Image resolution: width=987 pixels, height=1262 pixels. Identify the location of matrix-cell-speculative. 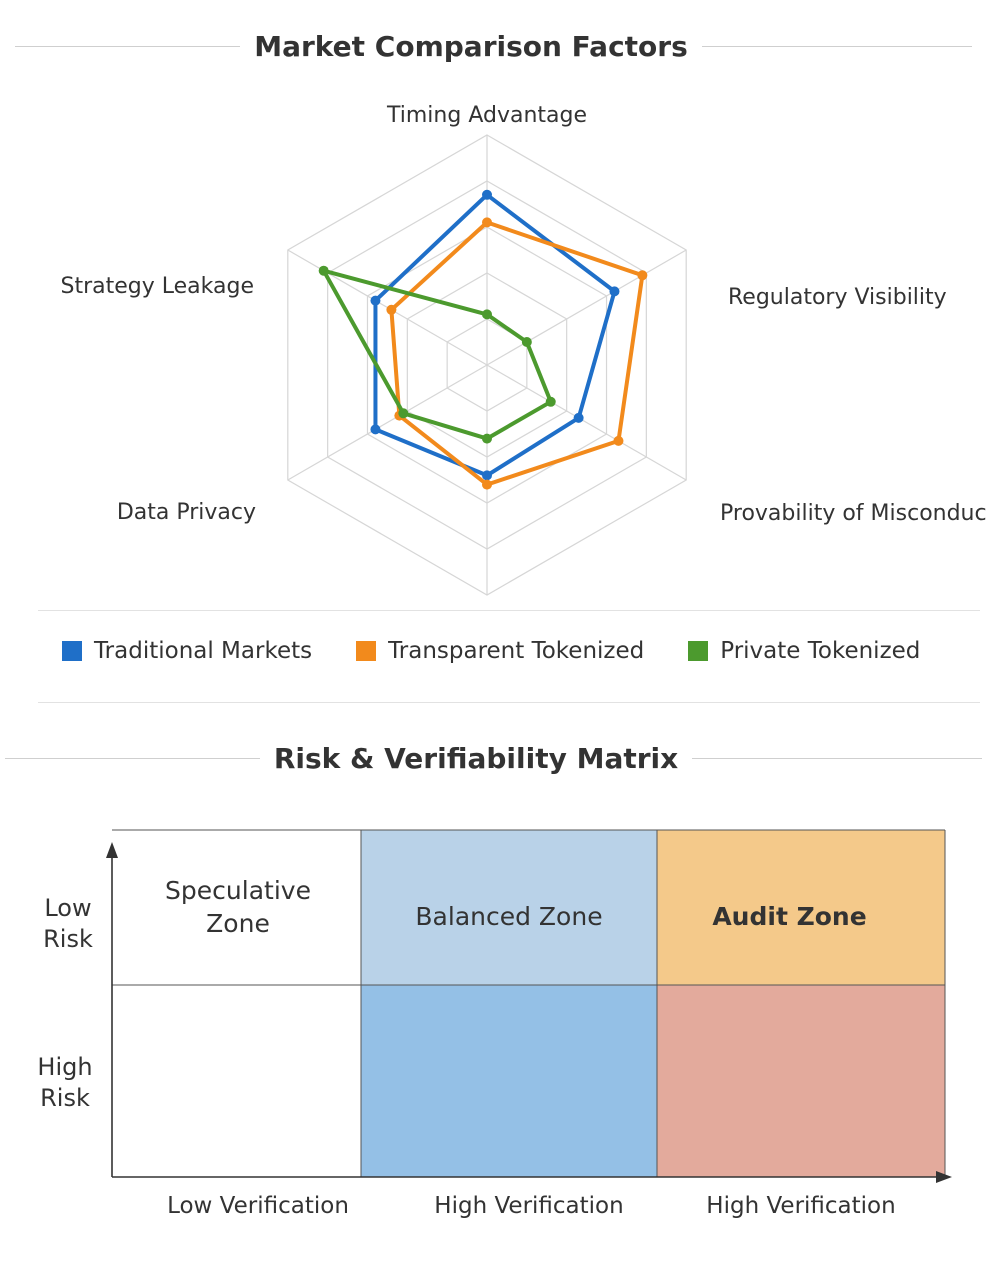
(236, 907).